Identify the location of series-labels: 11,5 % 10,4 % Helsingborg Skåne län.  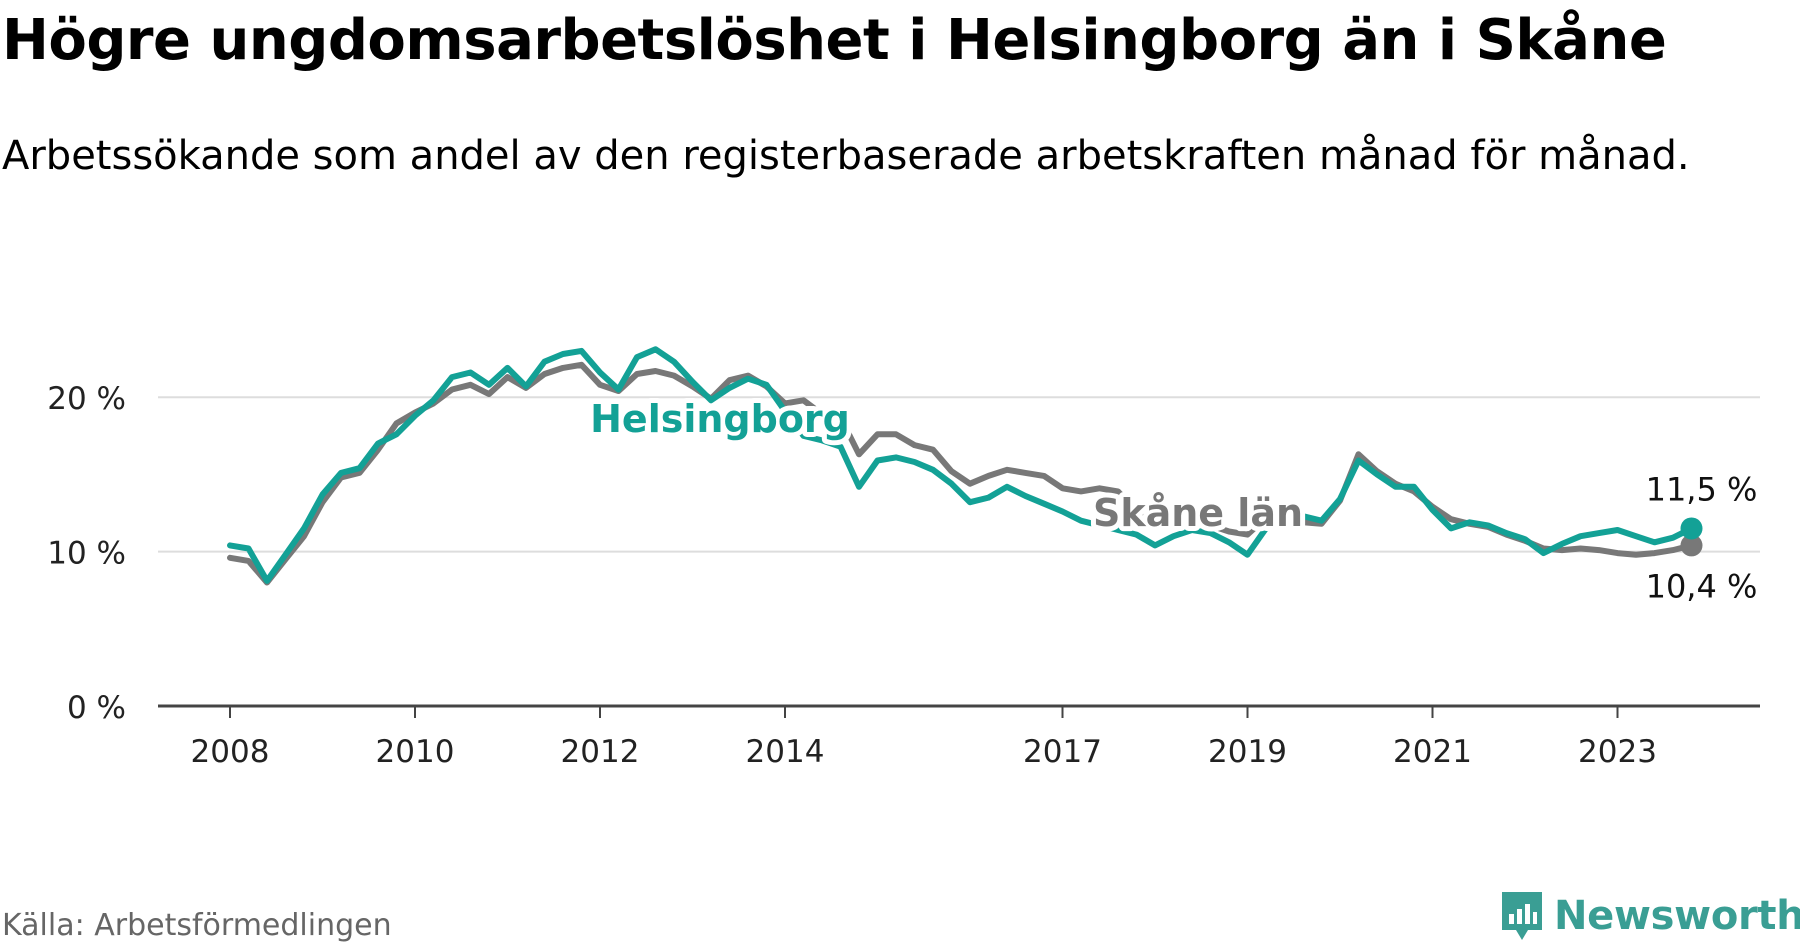
(1171, 498).